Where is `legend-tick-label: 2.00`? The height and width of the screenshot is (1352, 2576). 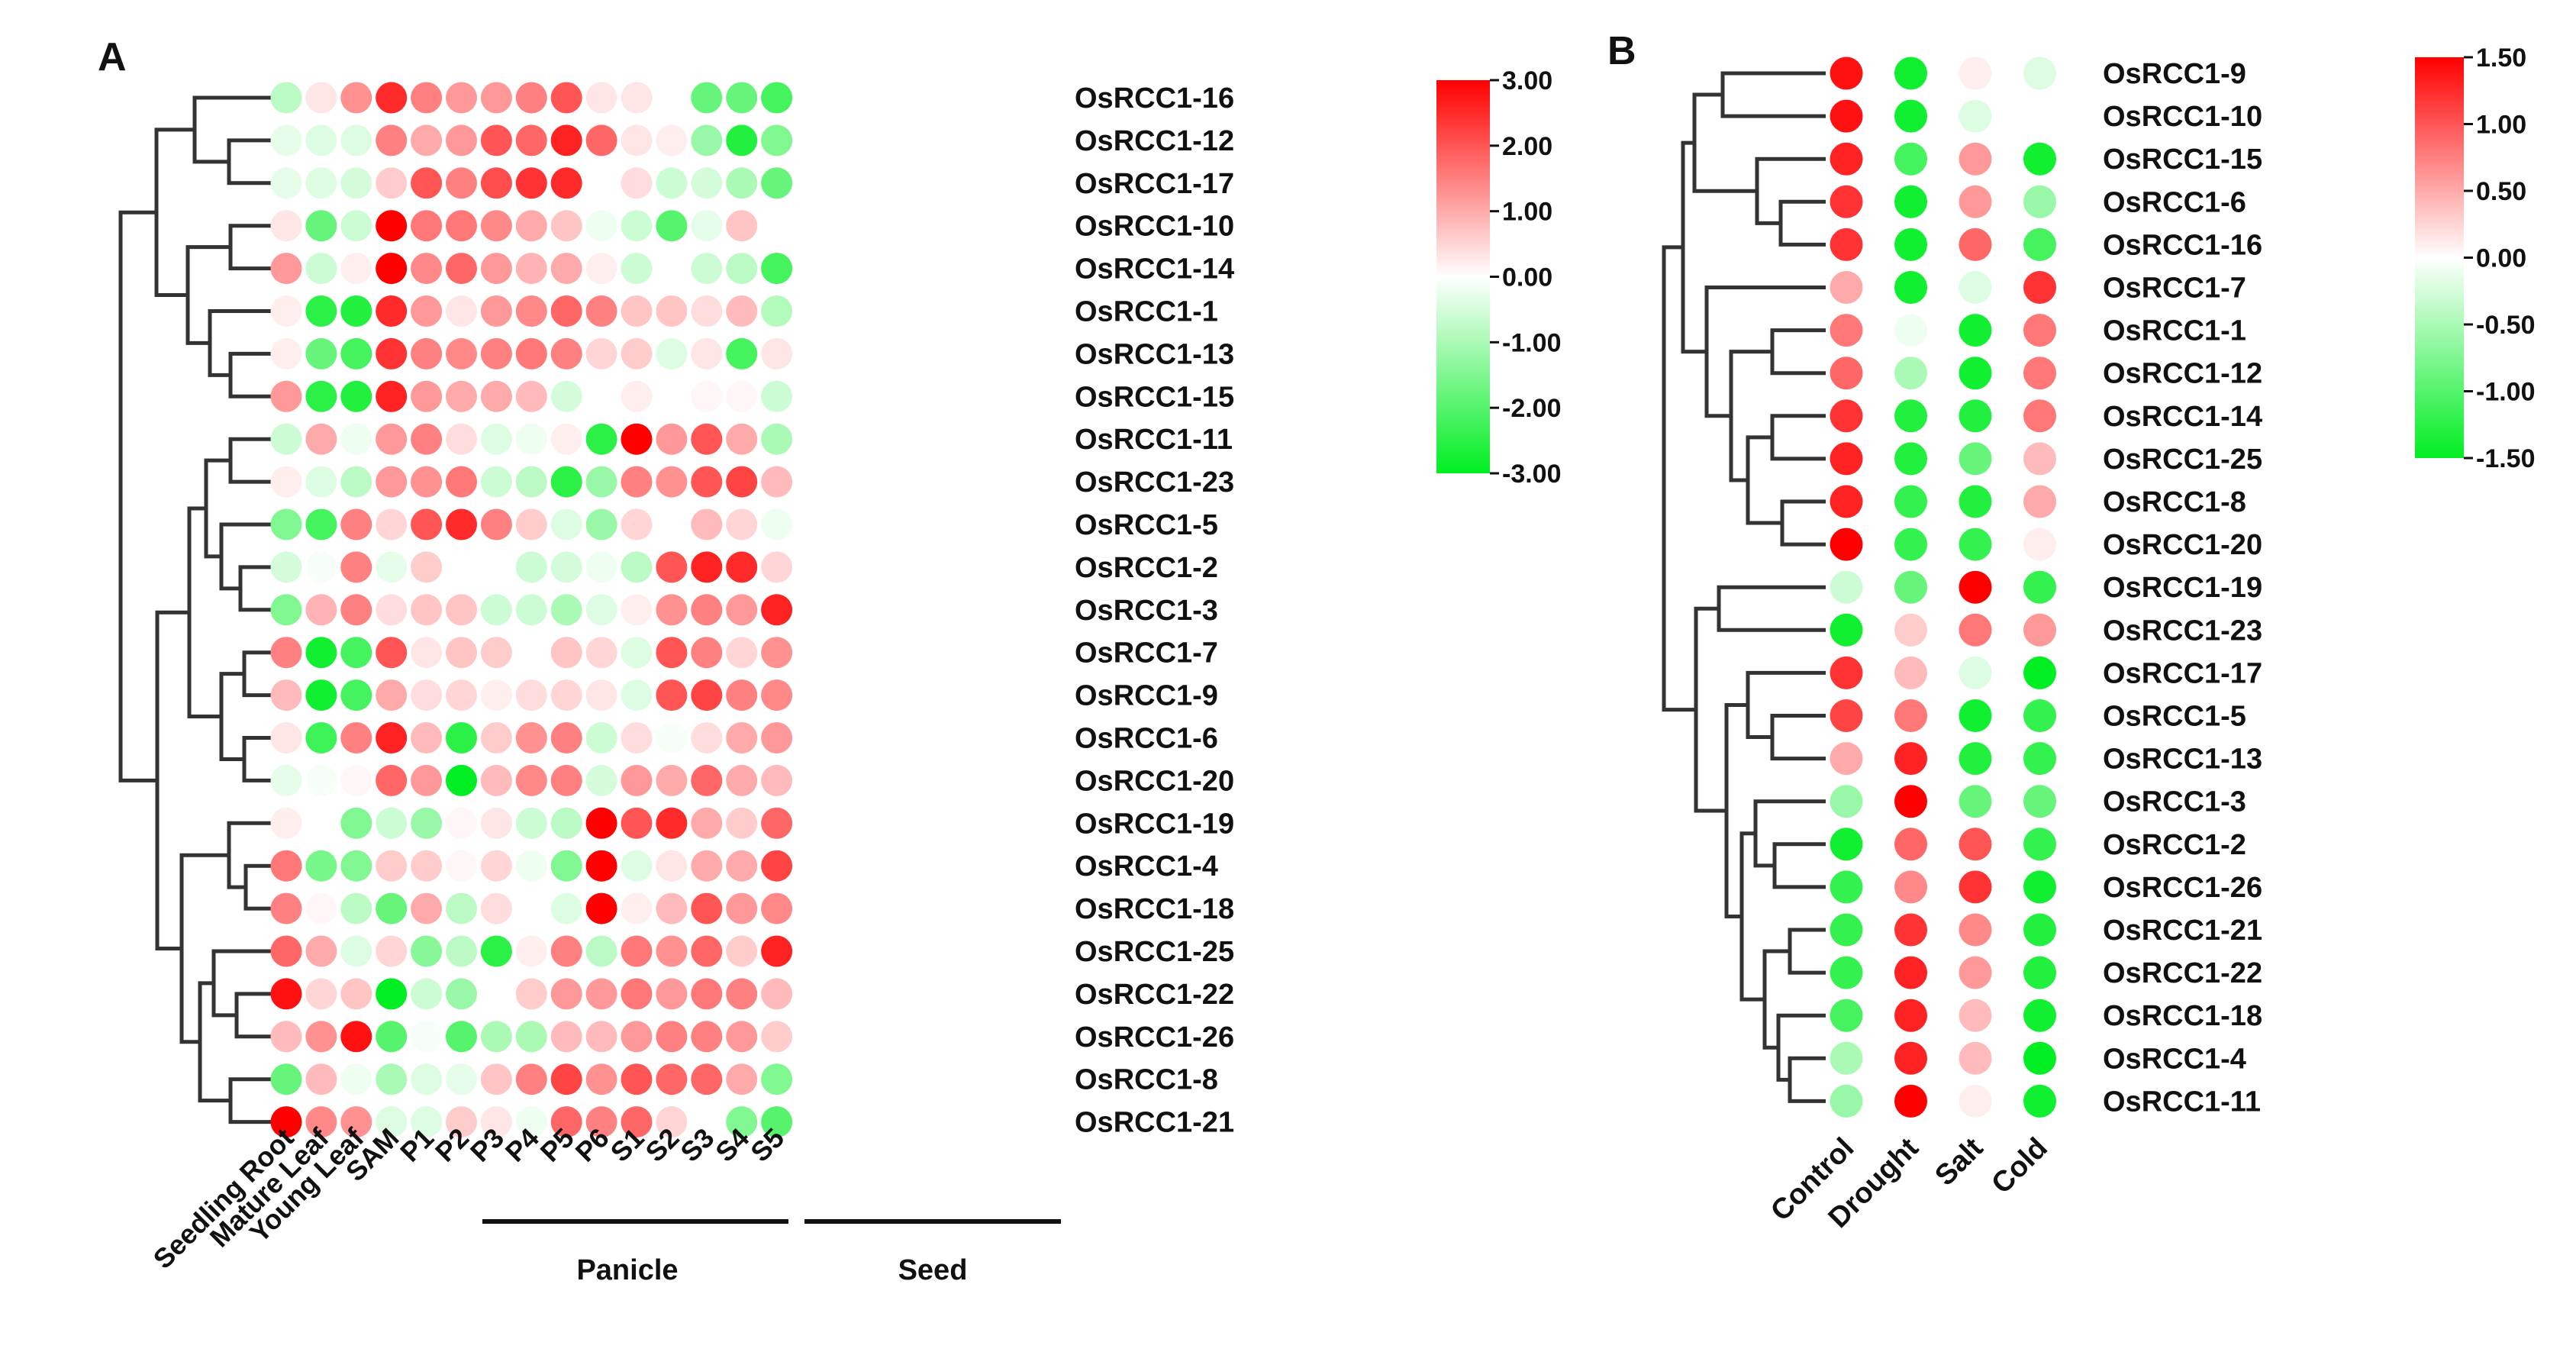
legend-tick-label: 2.00 is located at coordinates (1527, 146).